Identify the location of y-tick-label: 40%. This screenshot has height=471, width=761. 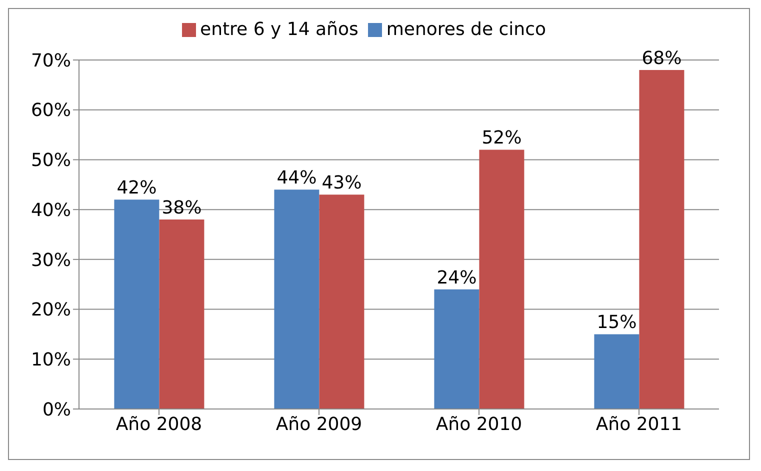
(50, 210).